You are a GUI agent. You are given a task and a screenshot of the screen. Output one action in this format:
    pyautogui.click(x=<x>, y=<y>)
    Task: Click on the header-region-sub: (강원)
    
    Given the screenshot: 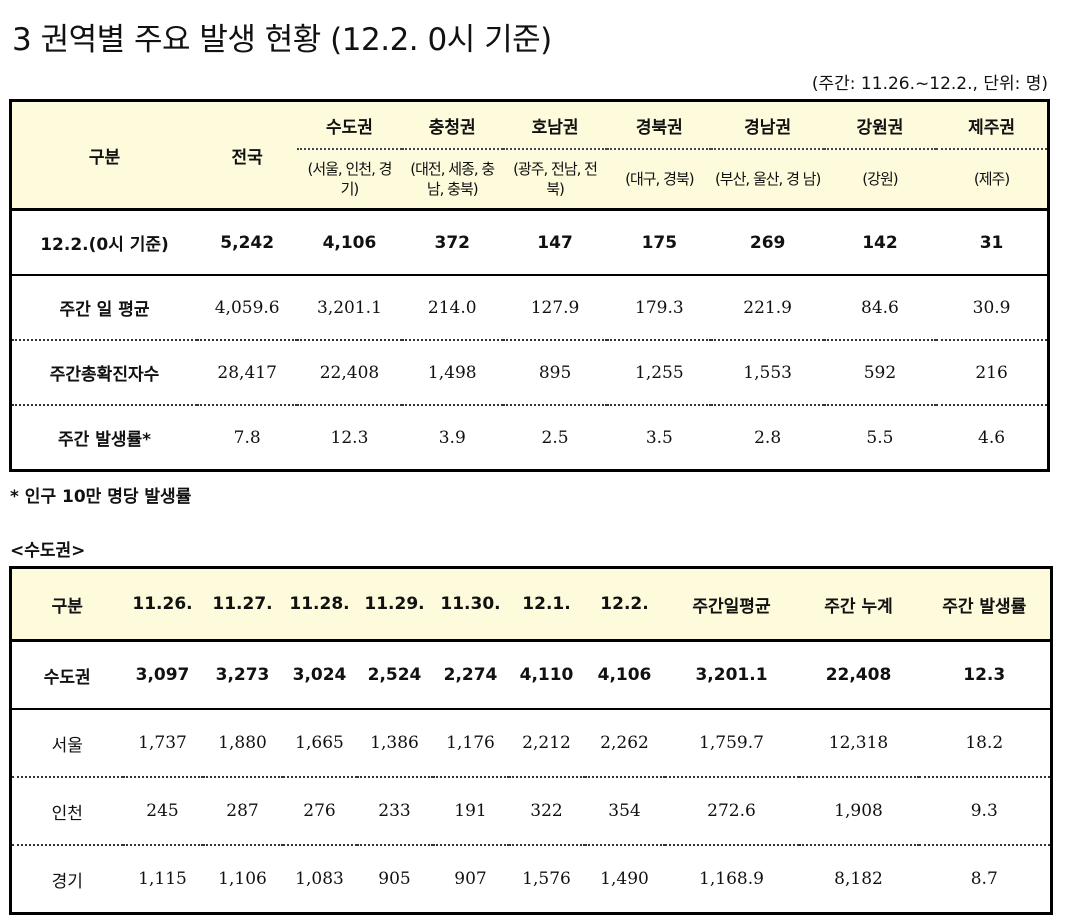 What is the action you would take?
    pyautogui.click(x=880, y=180)
    